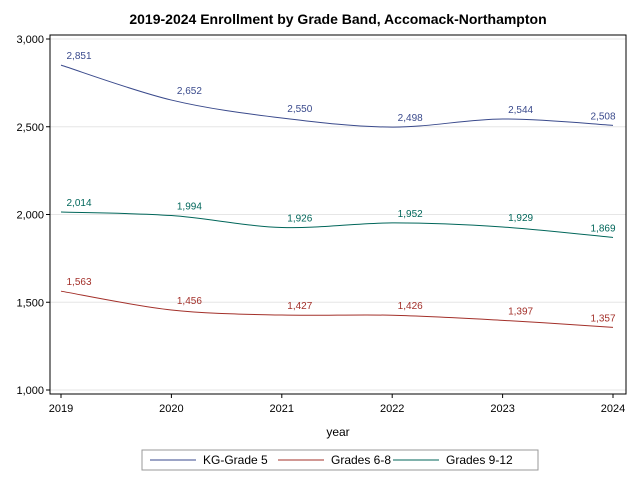  What do you see at coordinates (30, 391) in the screenshot?
I see `y-tick-label: 1,000` at bounding box center [30, 391].